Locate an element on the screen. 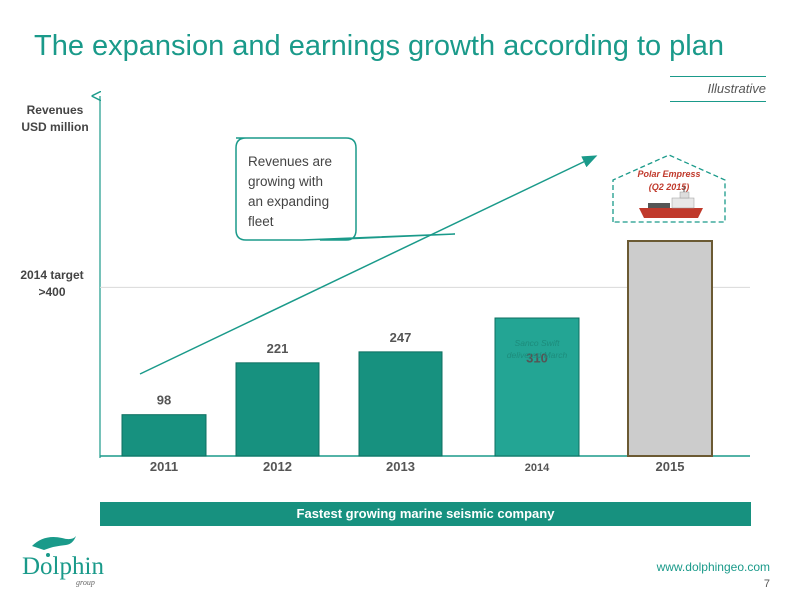 This screenshot has height=600, width=800. callout-line-2: growing with is located at coordinates (285, 181).